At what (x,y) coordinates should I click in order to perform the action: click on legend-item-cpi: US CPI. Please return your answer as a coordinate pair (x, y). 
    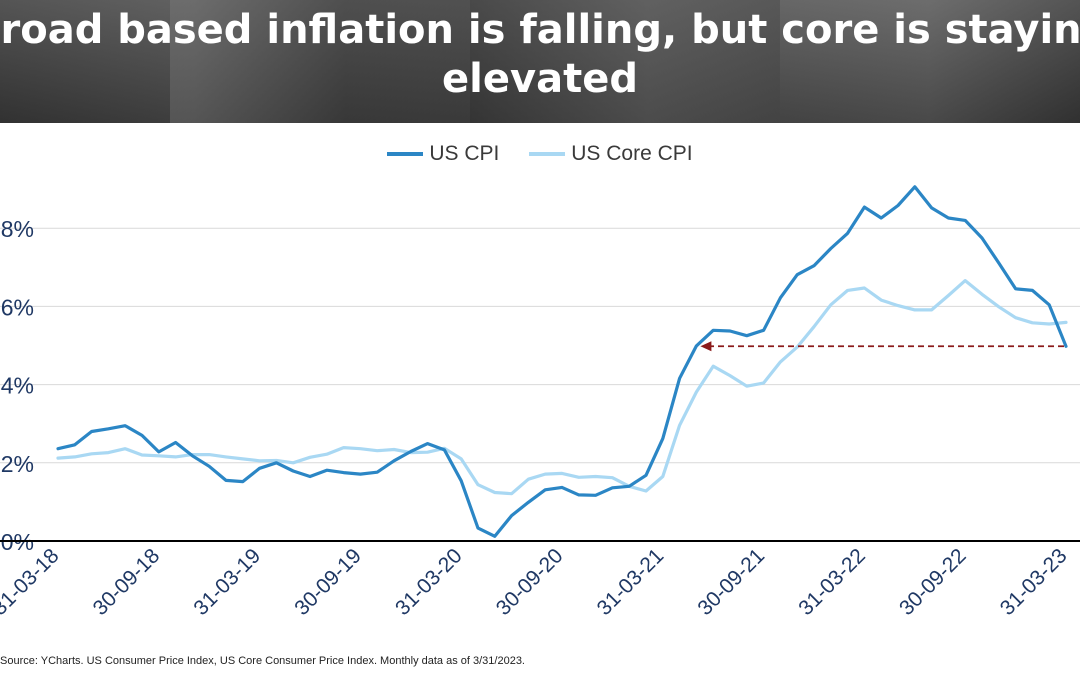
    Looking at the image, I should click on (443, 154).